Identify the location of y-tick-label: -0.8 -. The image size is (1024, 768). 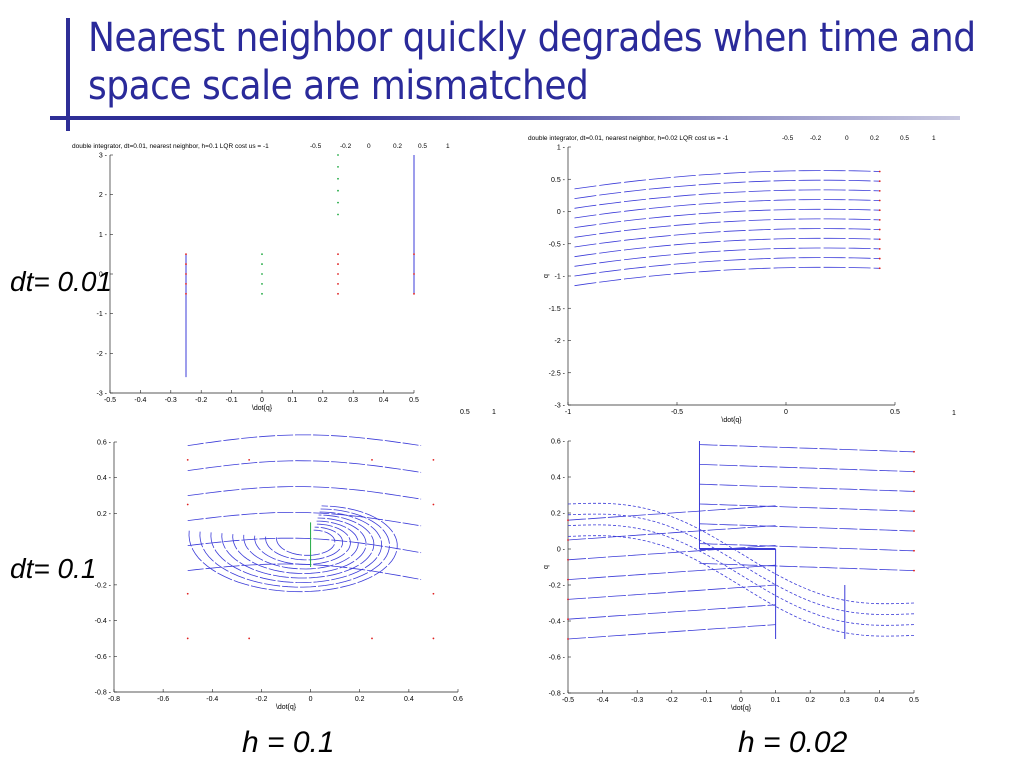
(103, 693).